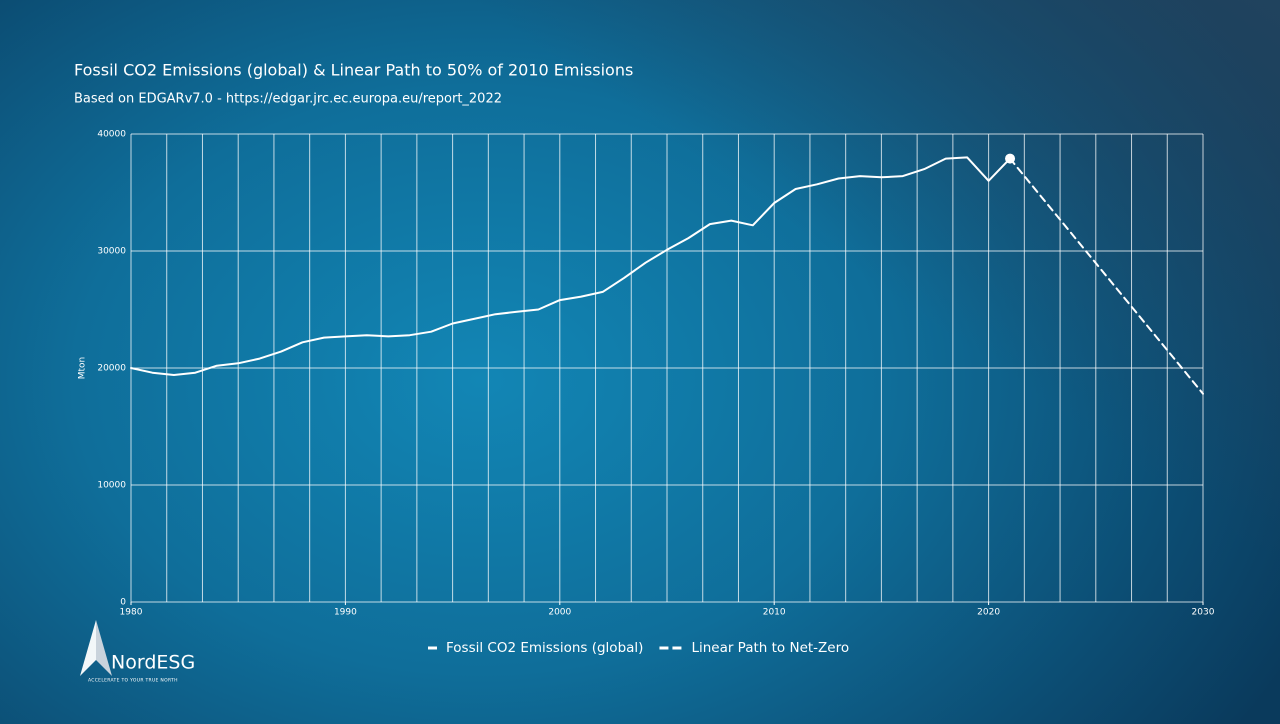 The image size is (1280, 724). I want to click on dashed-line, so click(1106, 276).